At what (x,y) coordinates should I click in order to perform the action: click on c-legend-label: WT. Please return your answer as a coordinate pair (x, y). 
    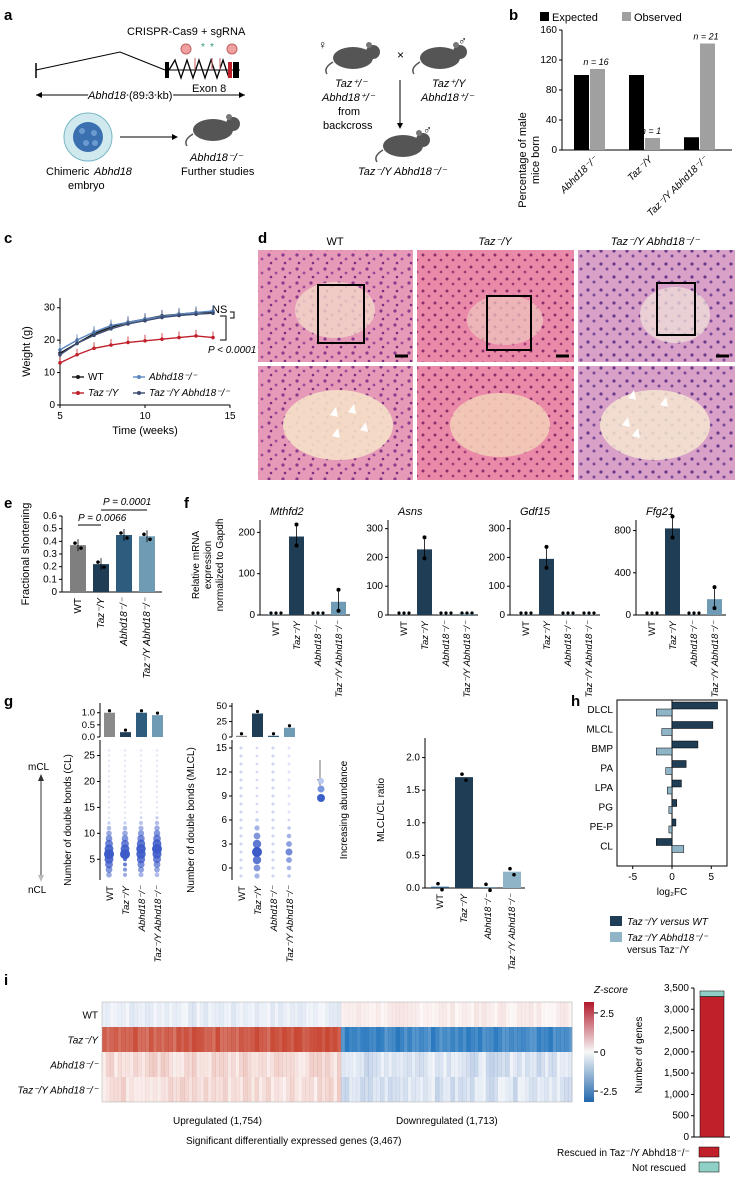
    Looking at the image, I should click on (96, 377).